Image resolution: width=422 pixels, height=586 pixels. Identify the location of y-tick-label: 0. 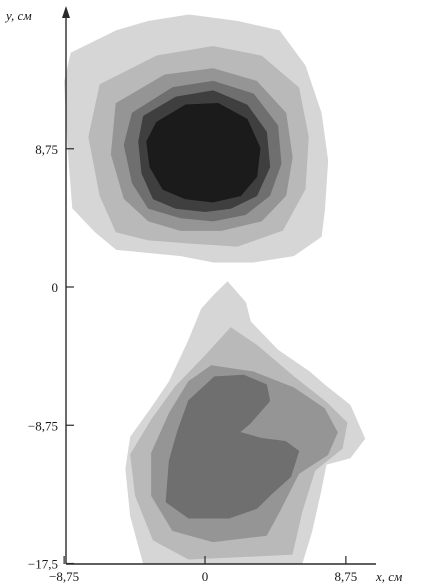
(55, 287).